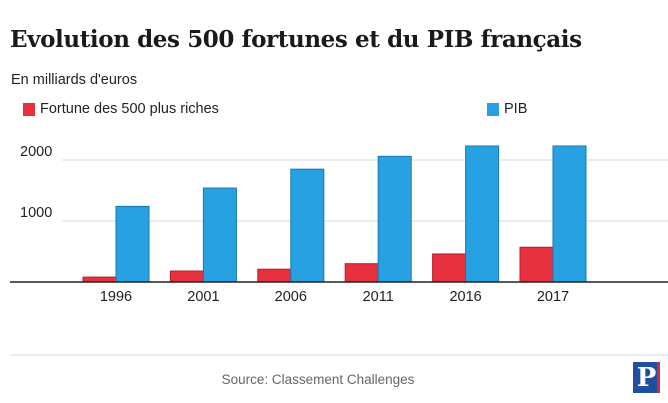  What do you see at coordinates (516, 109) in the screenshot?
I see `legend-label-pib: PIB` at bounding box center [516, 109].